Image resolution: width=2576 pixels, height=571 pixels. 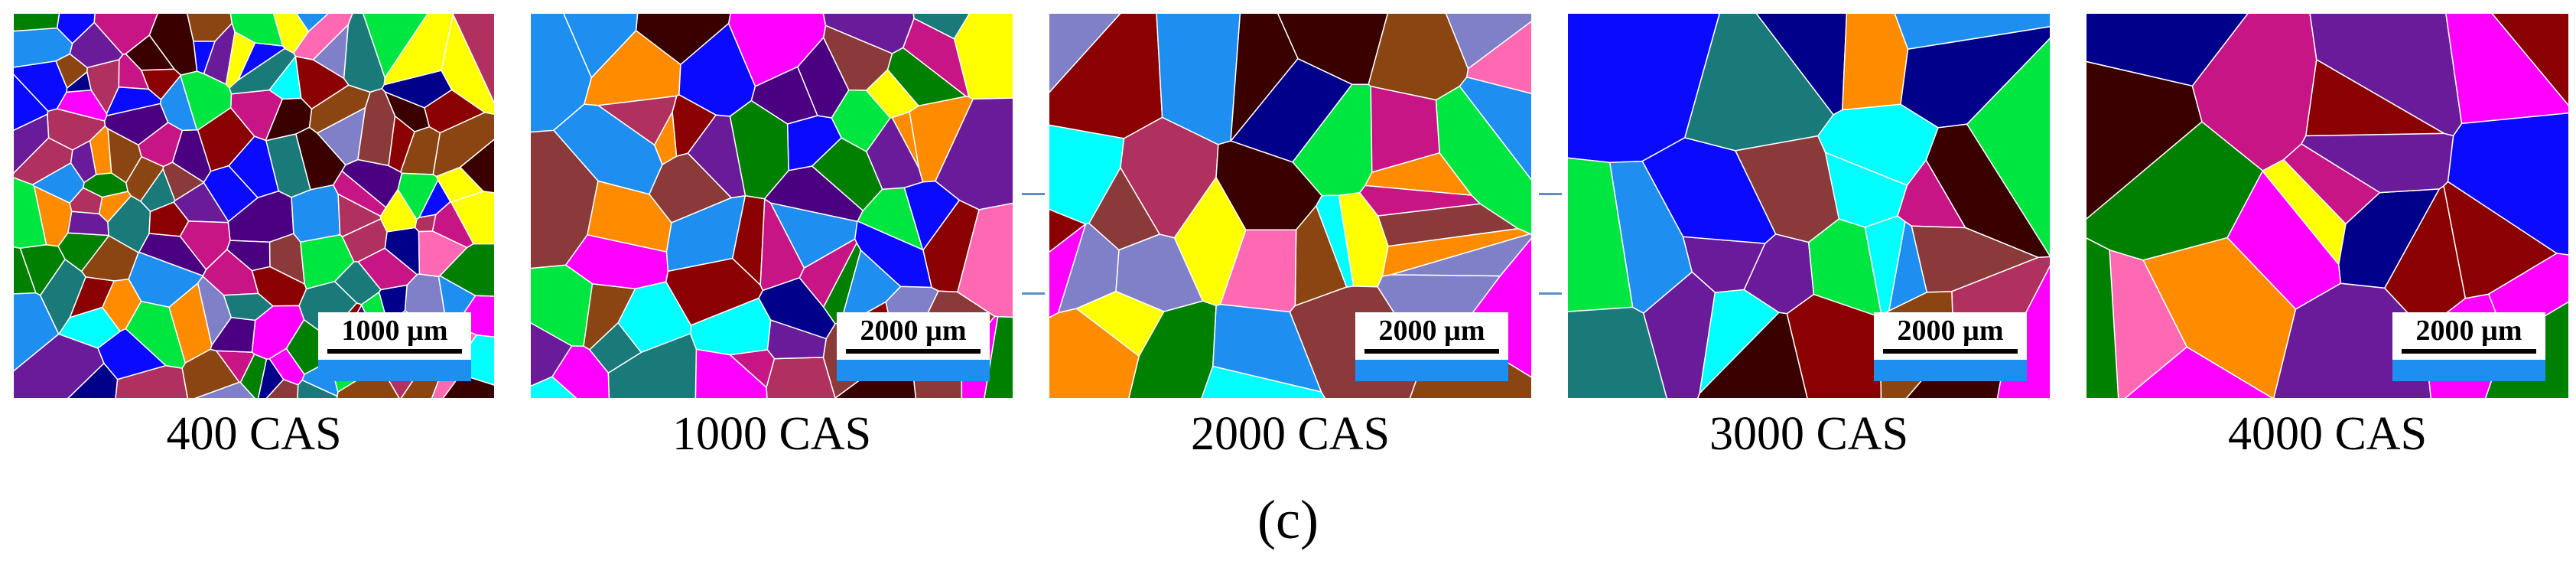 I want to click on scale-bar: 1000 µm, so click(x=394, y=346).